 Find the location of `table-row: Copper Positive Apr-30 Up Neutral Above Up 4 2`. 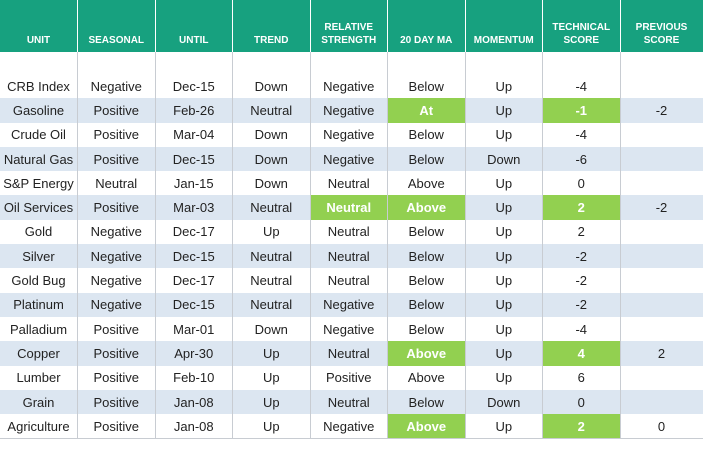

table-row: Copper Positive Apr-30 Up Neutral Above Up 4 2 is located at coordinates (351, 353).